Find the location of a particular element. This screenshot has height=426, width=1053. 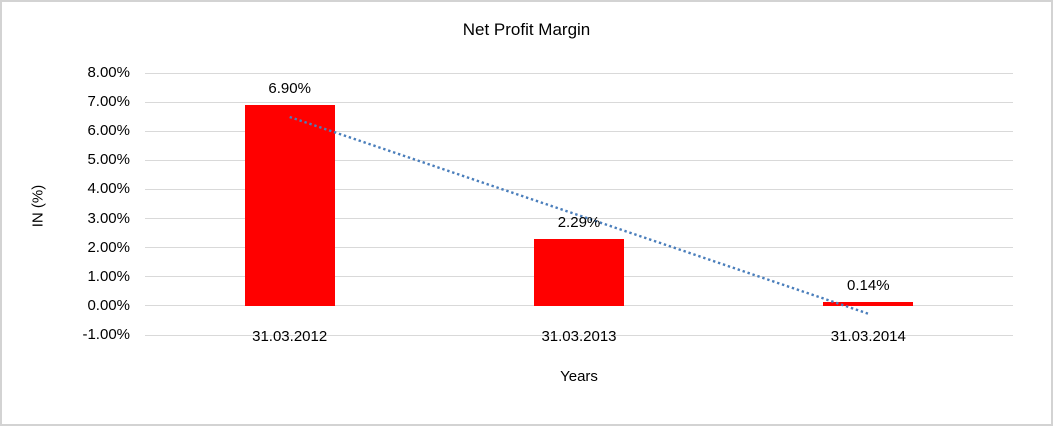

x-axis-title: Years is located at coordinates (579, 376).